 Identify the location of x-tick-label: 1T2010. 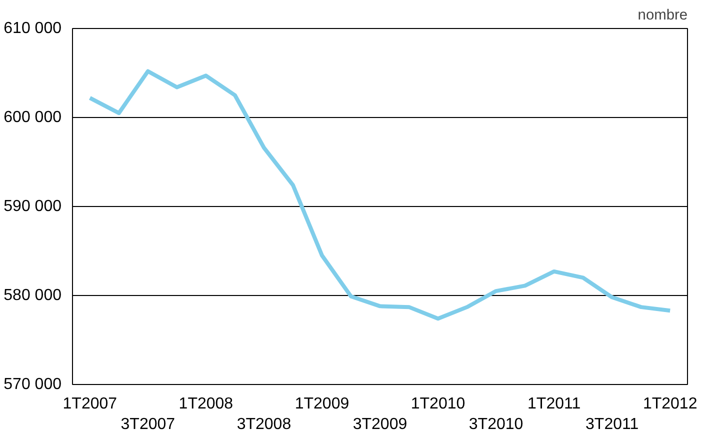
(438, 404).